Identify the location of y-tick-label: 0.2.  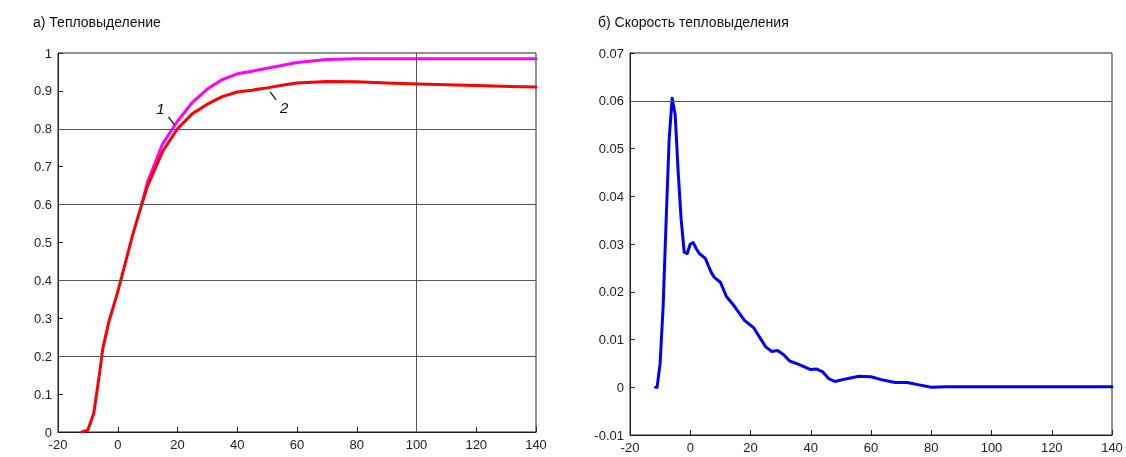
(42, 356).